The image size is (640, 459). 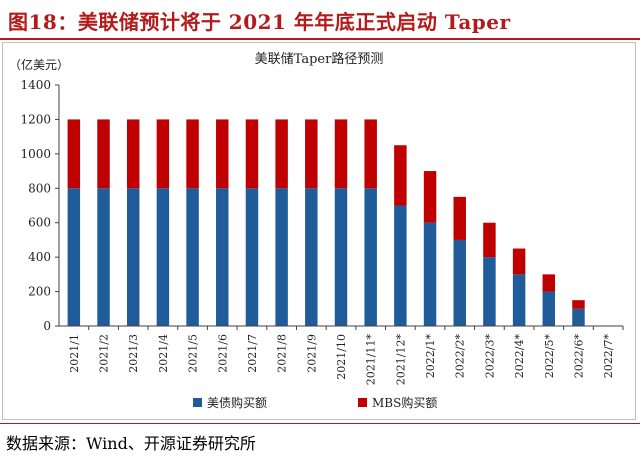 What do you see at coordinates (259, 22) in the screenshot?
I see `figure-title: 图18：美联储预计将于 2021 年年底正式启动 Taper` at bounding box center [259, 22].